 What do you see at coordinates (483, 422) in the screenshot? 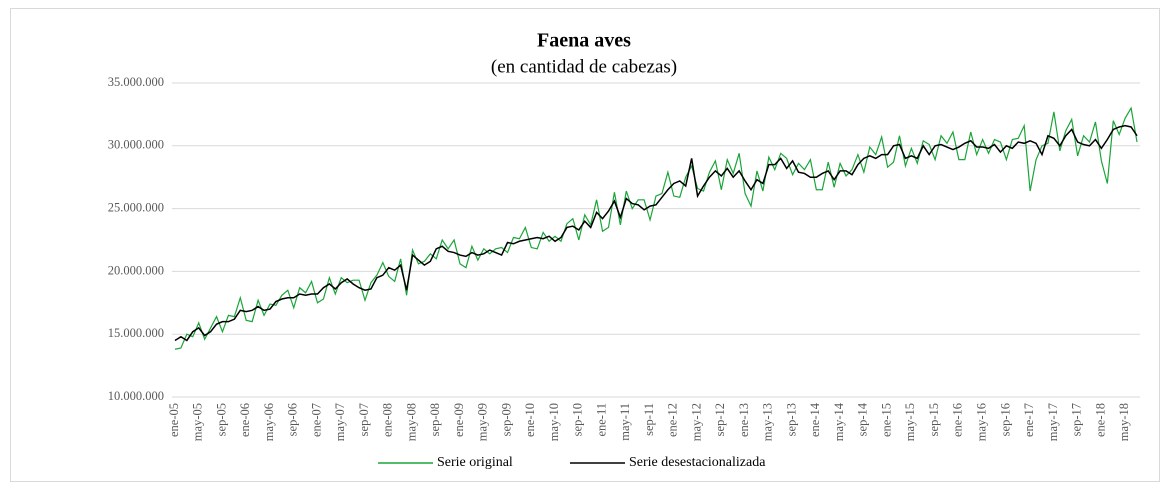
I see `x-tick-label: may-09` at bounding box center [483, 422].